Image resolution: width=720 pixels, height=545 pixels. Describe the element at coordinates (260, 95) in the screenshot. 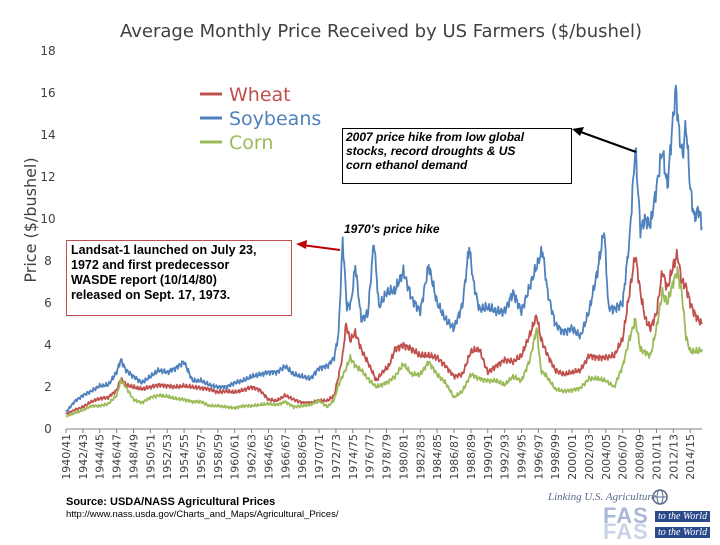

I see `legend-label-wheat: Wheat` at that location.